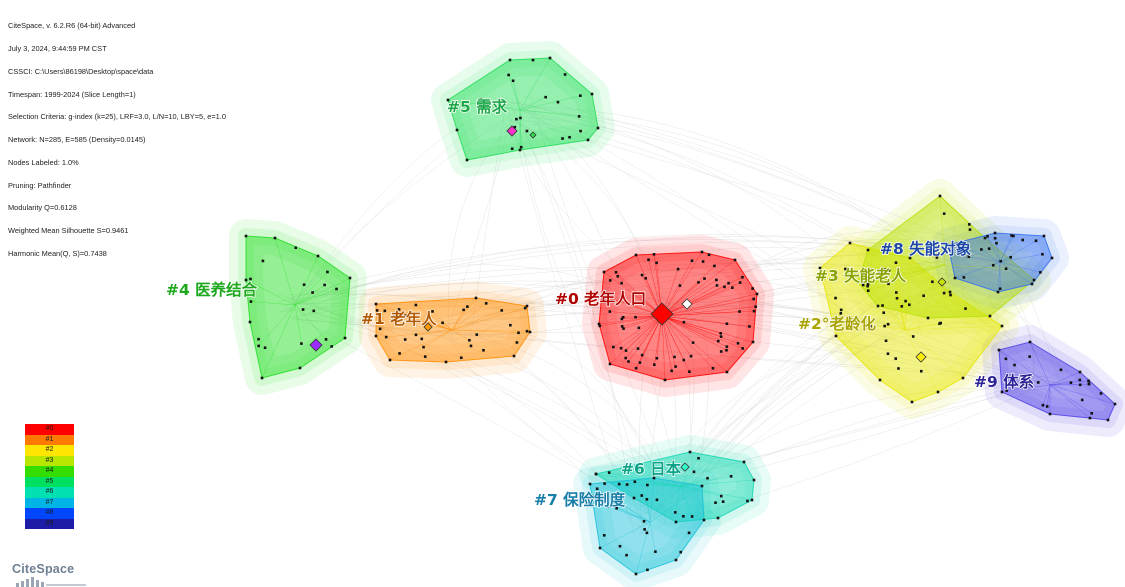  What do you see at coordinates (662, 314) in the screenshot?
I see `key-node-laonian-renkou` at bounding box center [662, 314].